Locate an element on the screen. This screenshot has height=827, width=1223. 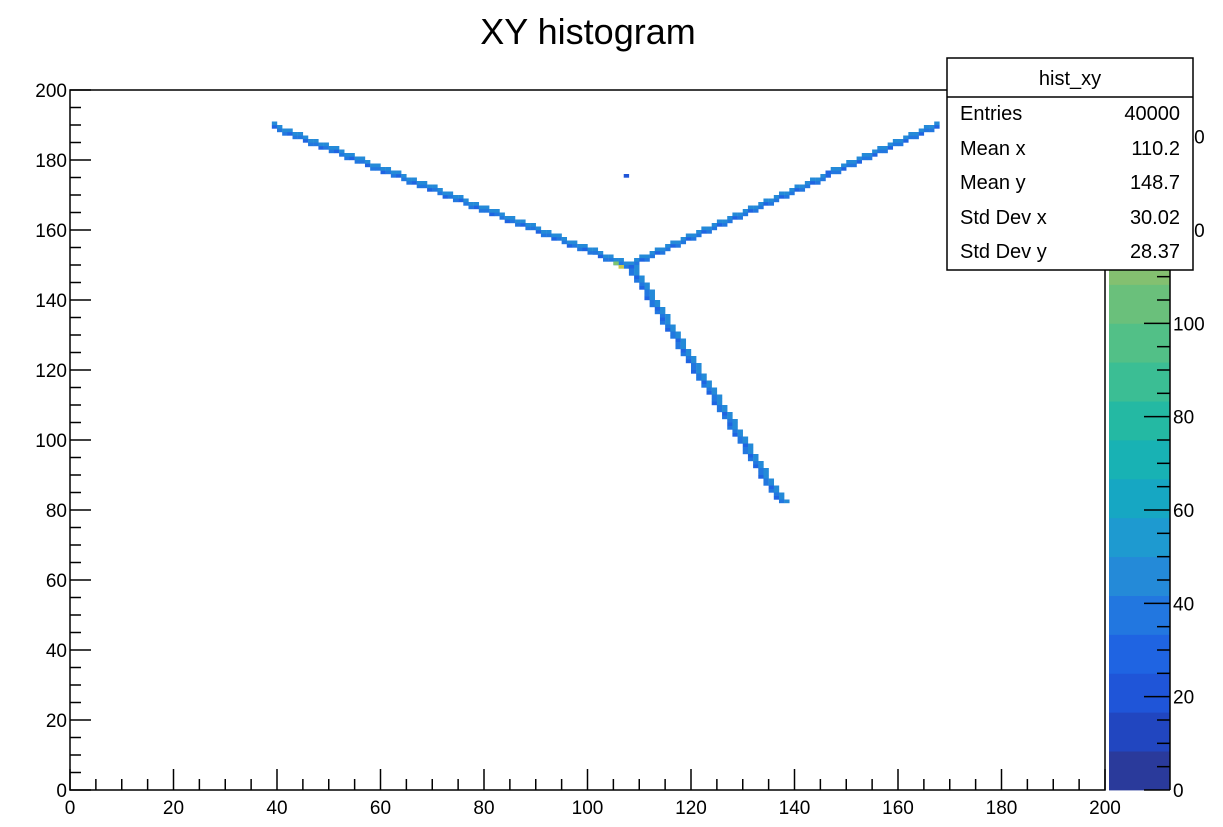
chart-title: XY histogram is located at coordinates (587, 31).